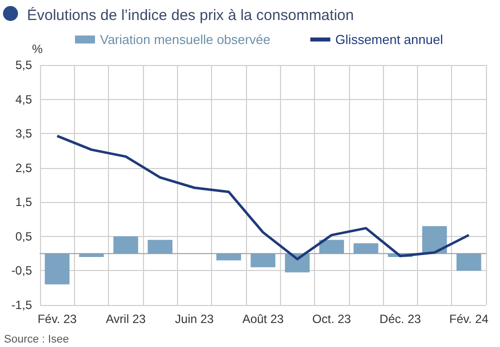 This screenshot has width=500, height=347. What do you see at coordinates (21, 305) in the screenshot?
I see `y-tick-label: -1,5` at bounding box center [21, 305].